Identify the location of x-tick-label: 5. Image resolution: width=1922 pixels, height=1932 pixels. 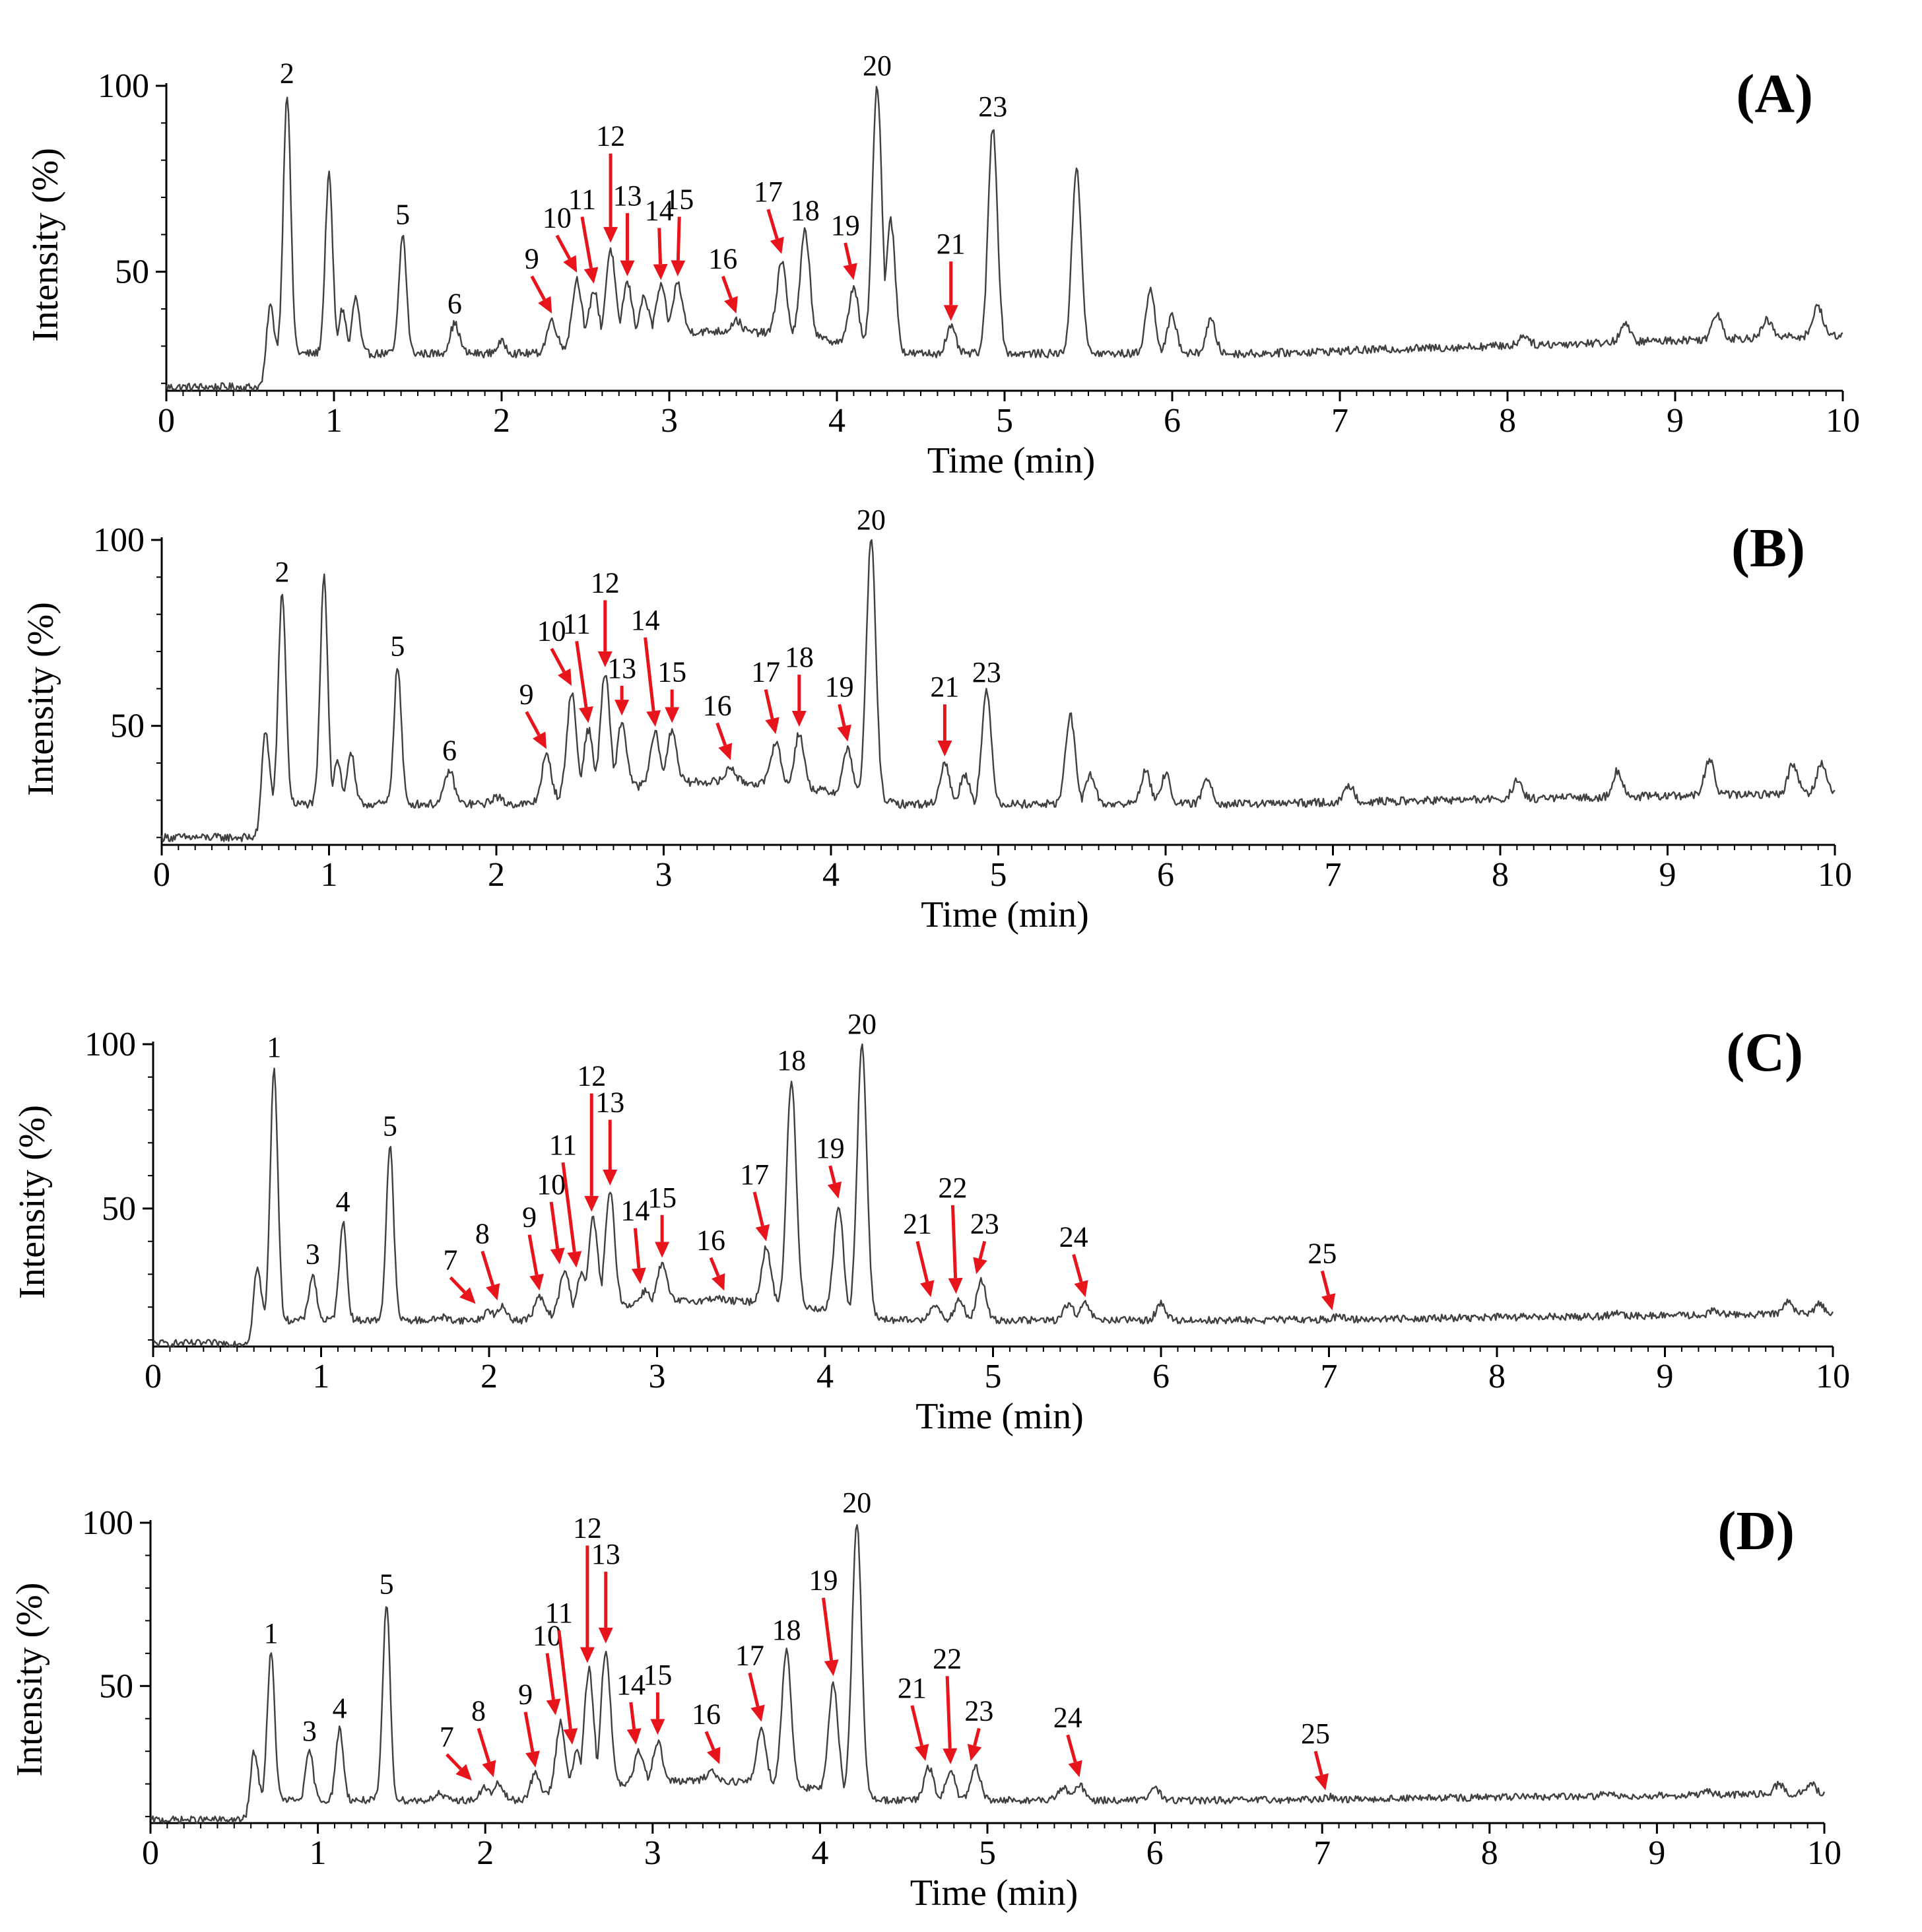
(994, 1376).